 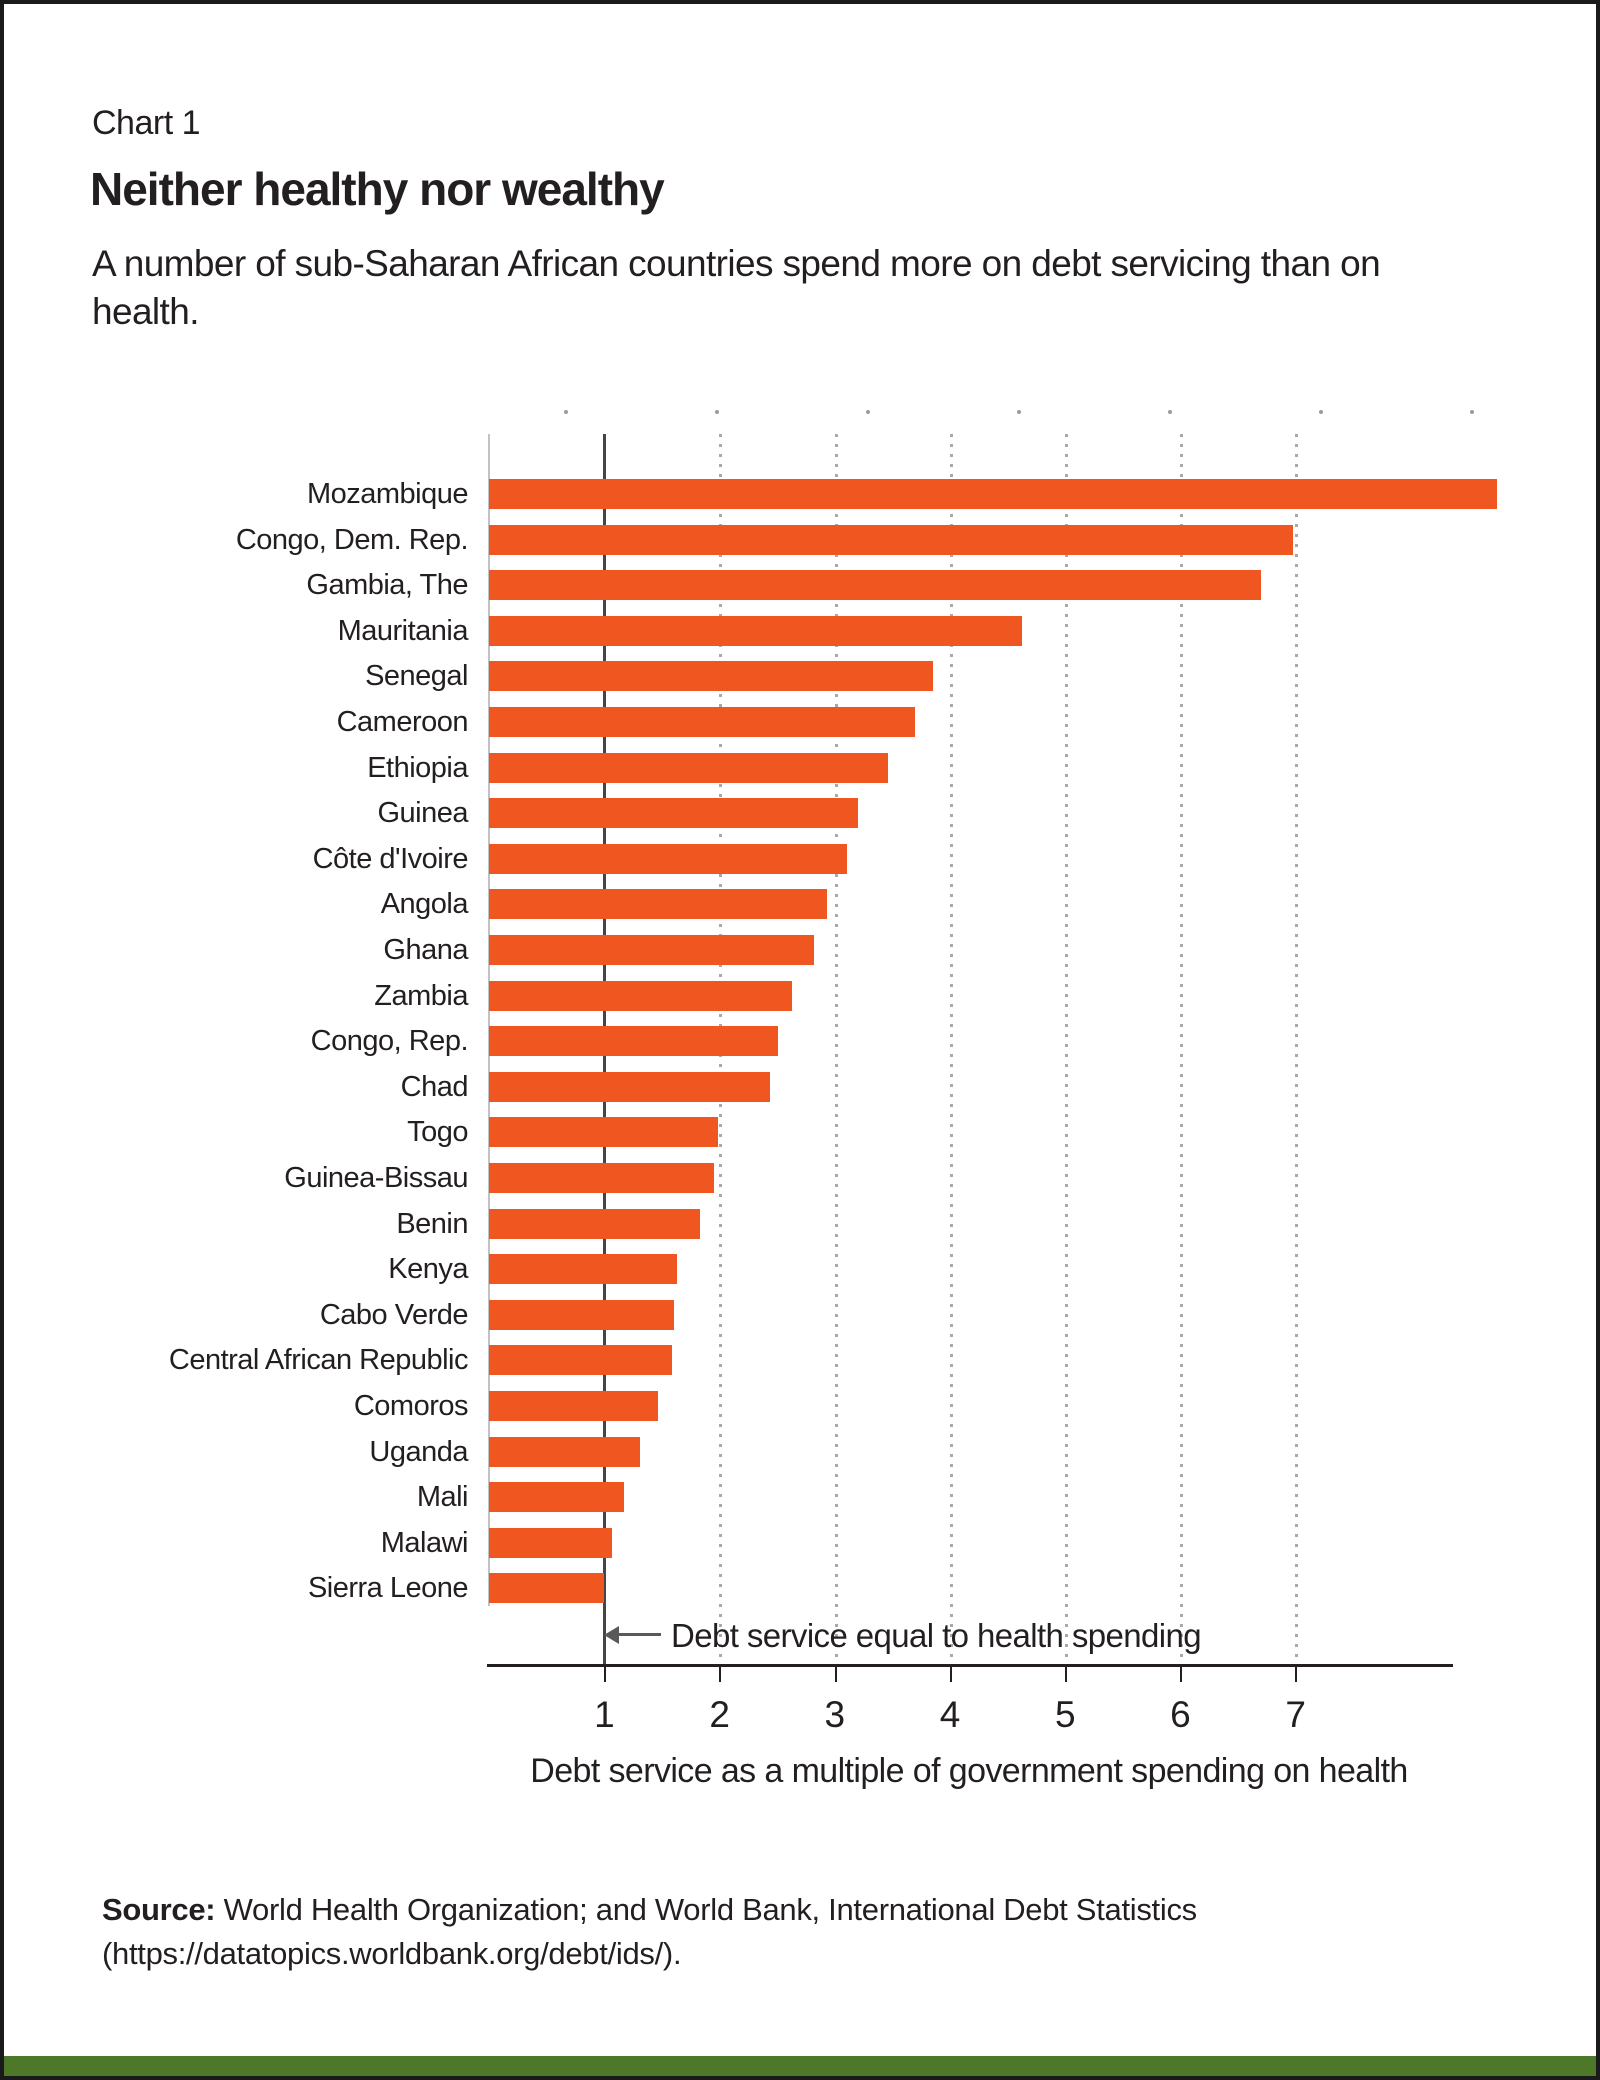 I want to click on reference-annotation-label: Debt service equal to health spending, so click(x=936, y=1635).